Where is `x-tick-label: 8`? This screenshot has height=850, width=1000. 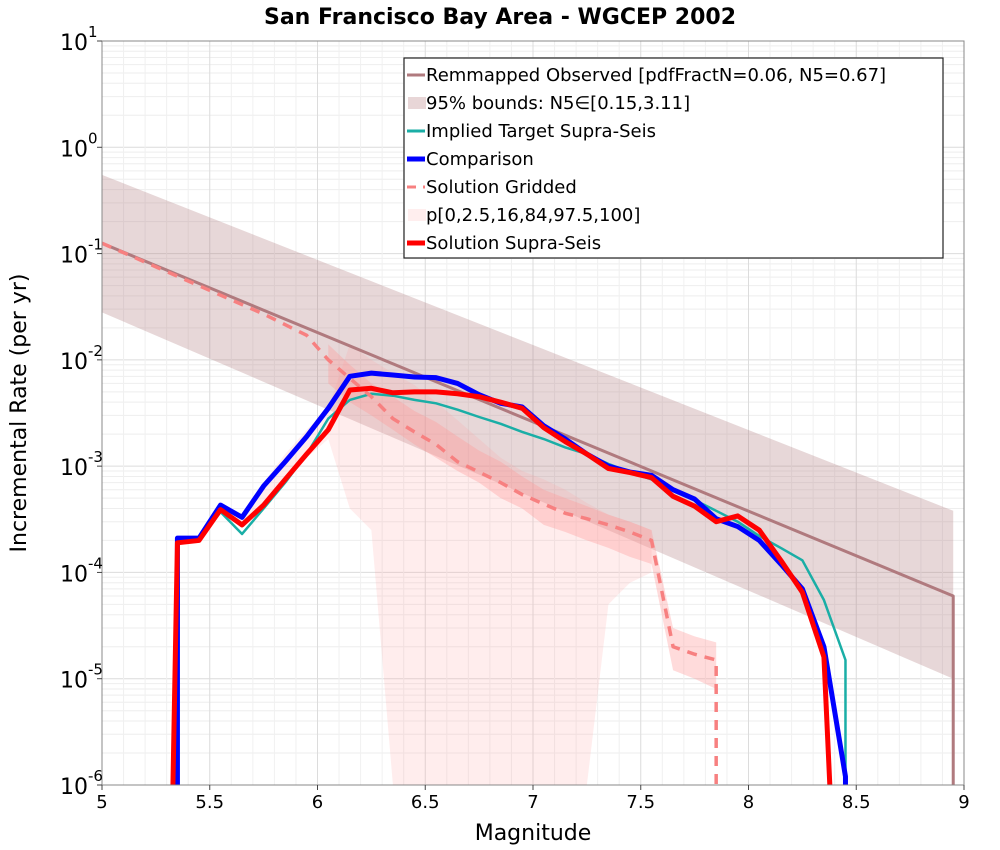
x-tick-label: 8 is located at coordinates (748, 802).